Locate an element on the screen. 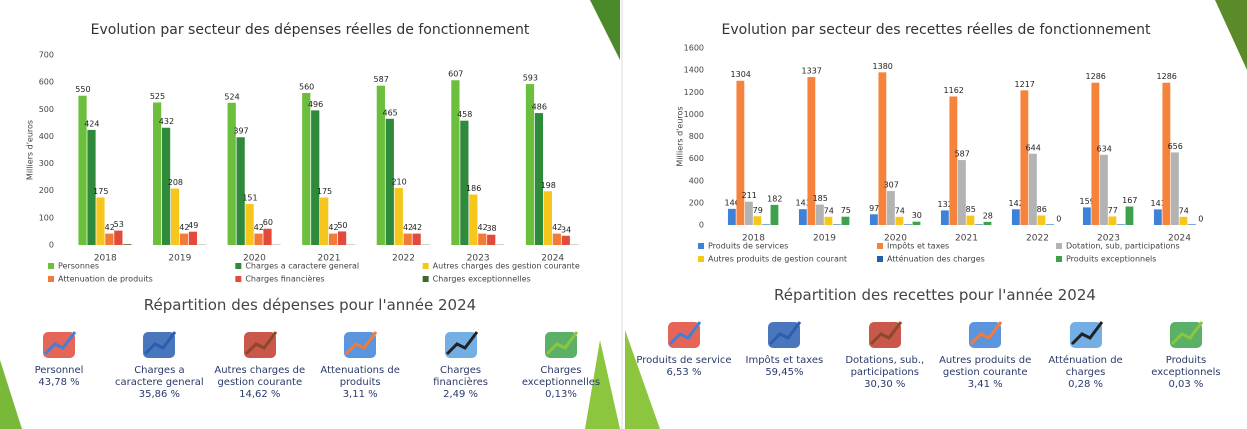 The height and width of the screenshot is (429, 1247). data-label: 28 is located at coordinates (988, 215).